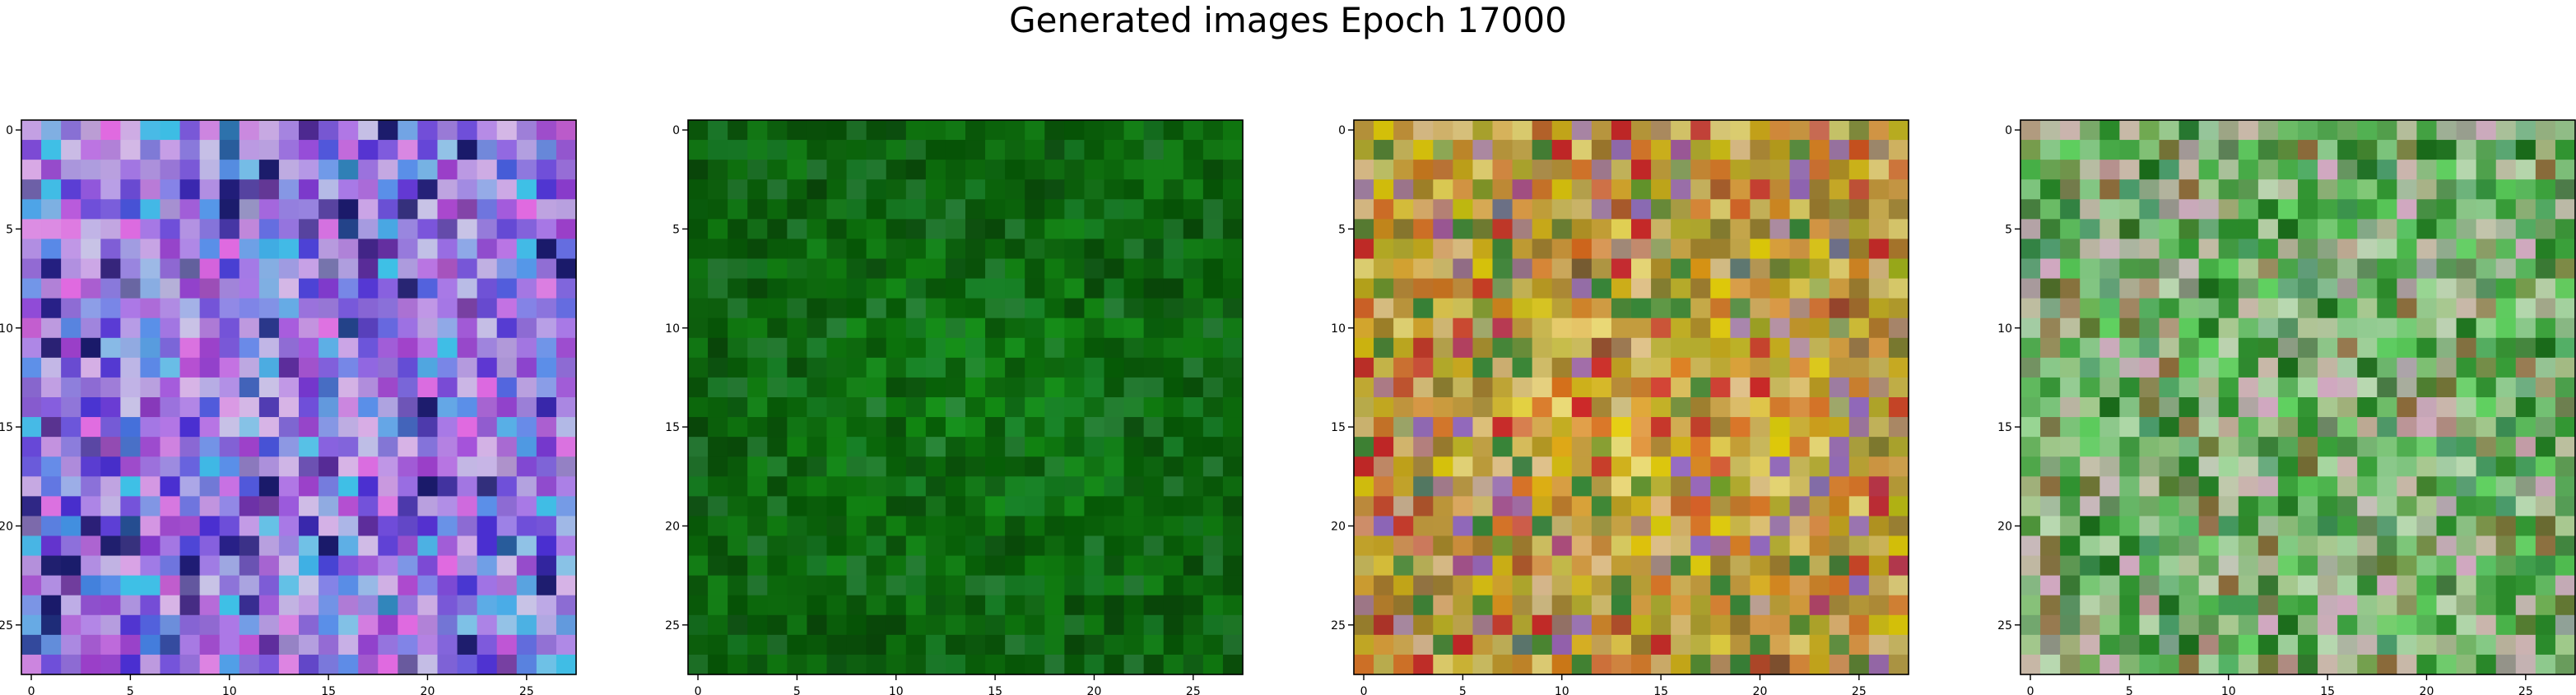 This screenshot has height=695, width=2576. Describe the element at coordinates (328, 690) in the screenshot. I see `x-tick-label: 15` at that location.